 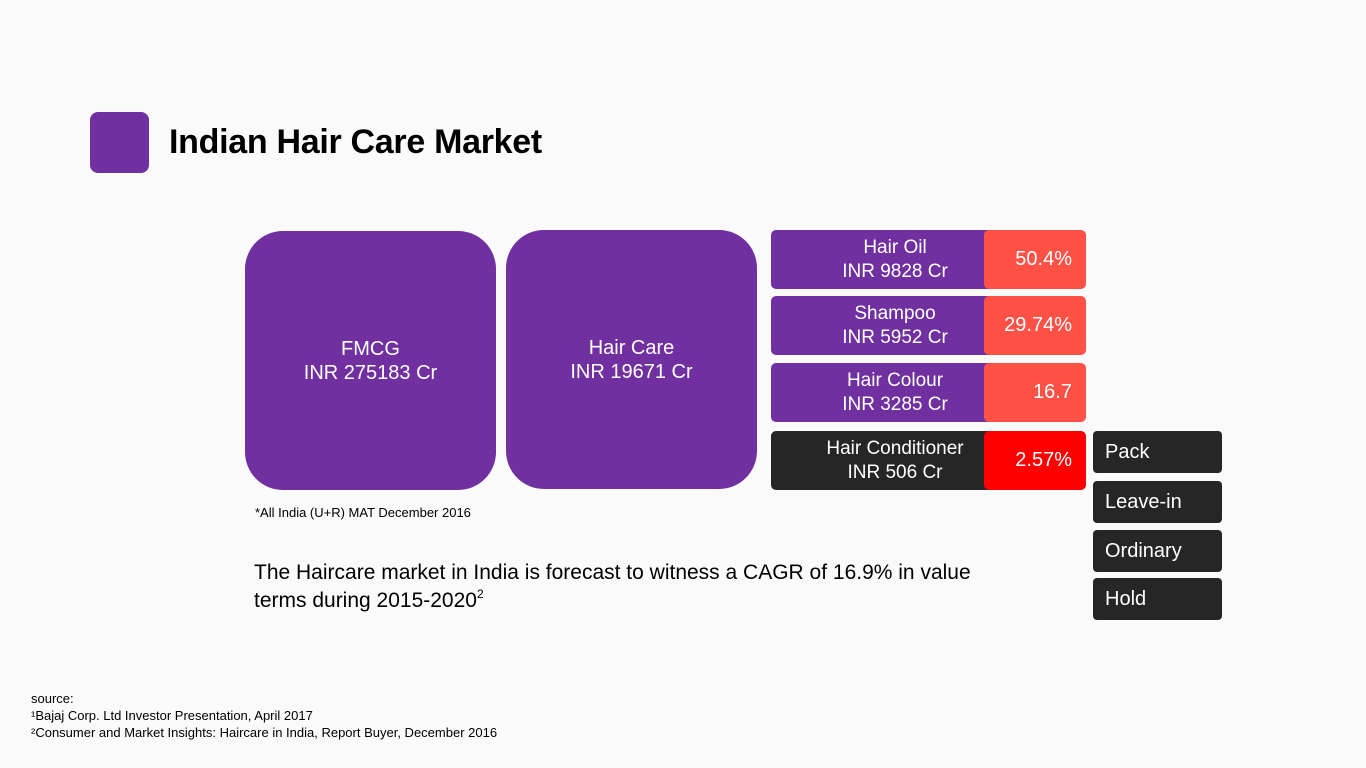 What do you see at coordinates (895, 472) in the screenshot?
I see `segment-value: INR 506 Cr` at bounding box center [895, 472].